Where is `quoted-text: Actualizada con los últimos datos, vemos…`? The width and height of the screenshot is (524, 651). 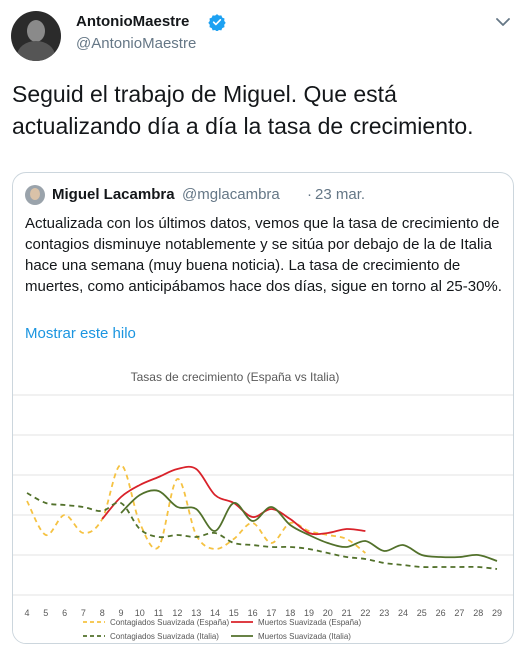 quoted-text: Actualizada con los últimos datos, vemos… is located at coordinates (263, 255).